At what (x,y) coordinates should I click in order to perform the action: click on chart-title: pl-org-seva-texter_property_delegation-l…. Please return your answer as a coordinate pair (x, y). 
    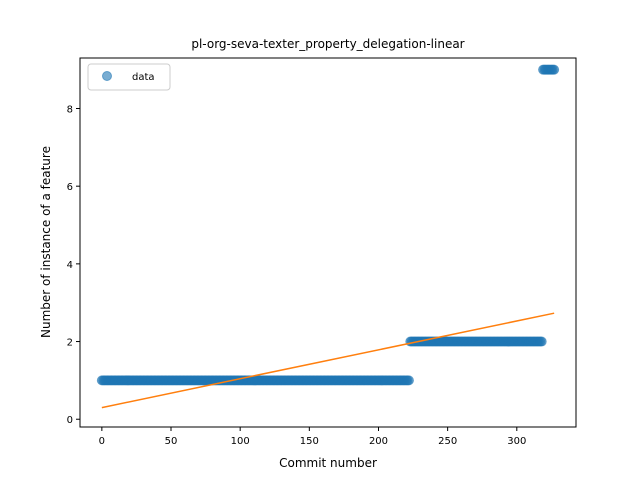
    Looking at the image, I should click on (327, 44).